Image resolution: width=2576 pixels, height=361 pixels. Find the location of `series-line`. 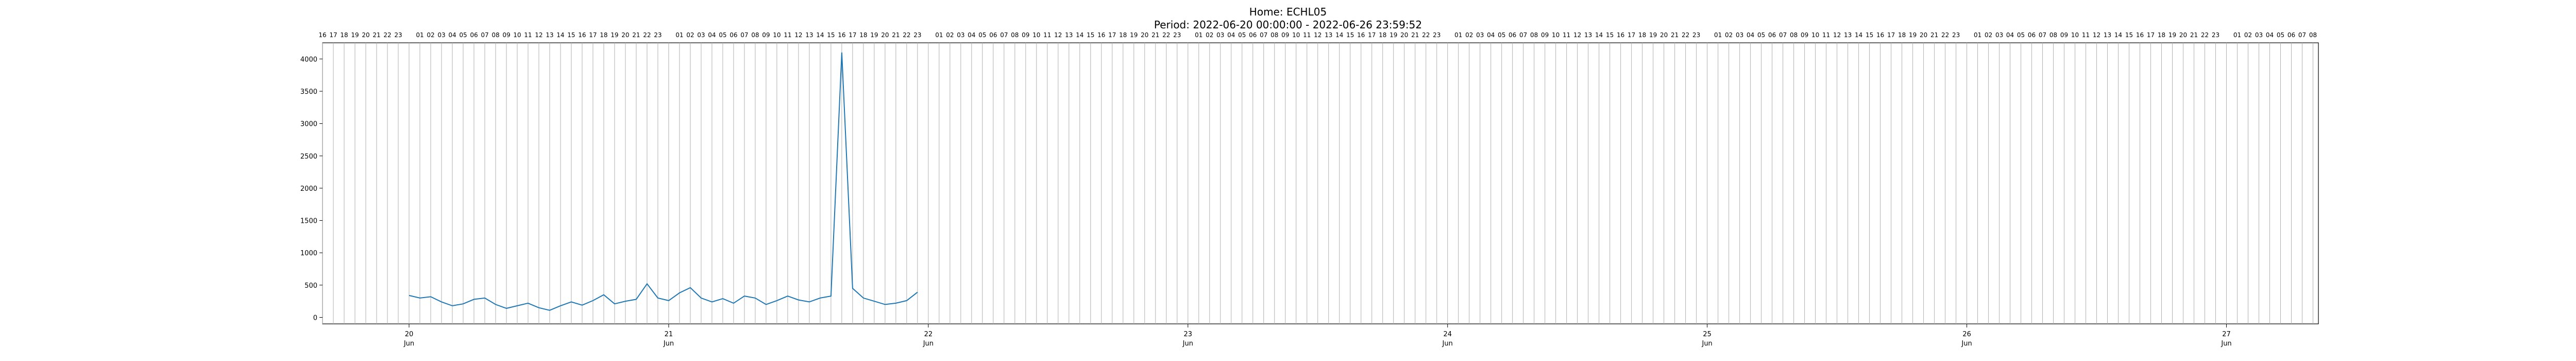

series-line is located at coordinates (663, 181).